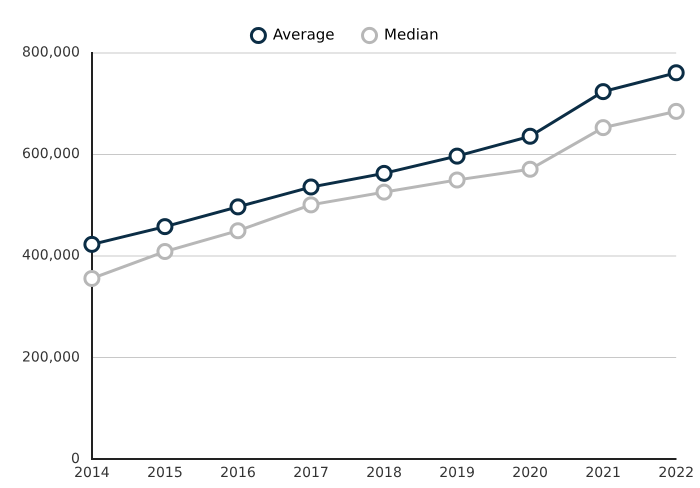 The height and width of the screenshot is (488, 700). I want to click on x-tick-label: 2021, so click(603, 473).